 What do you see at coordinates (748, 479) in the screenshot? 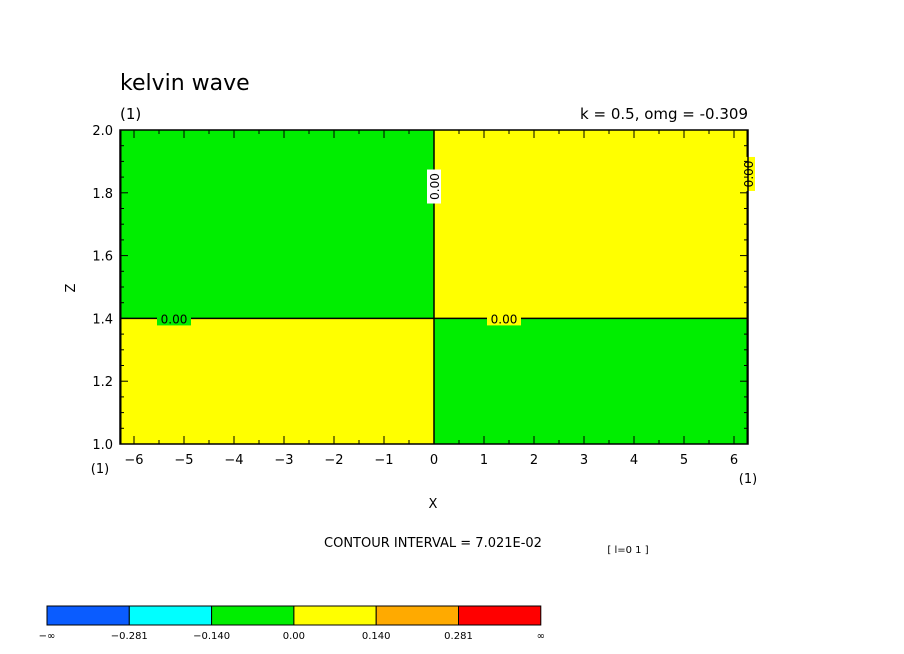
I see `x-right-tag: (1)` at bounding box center [748, 479].